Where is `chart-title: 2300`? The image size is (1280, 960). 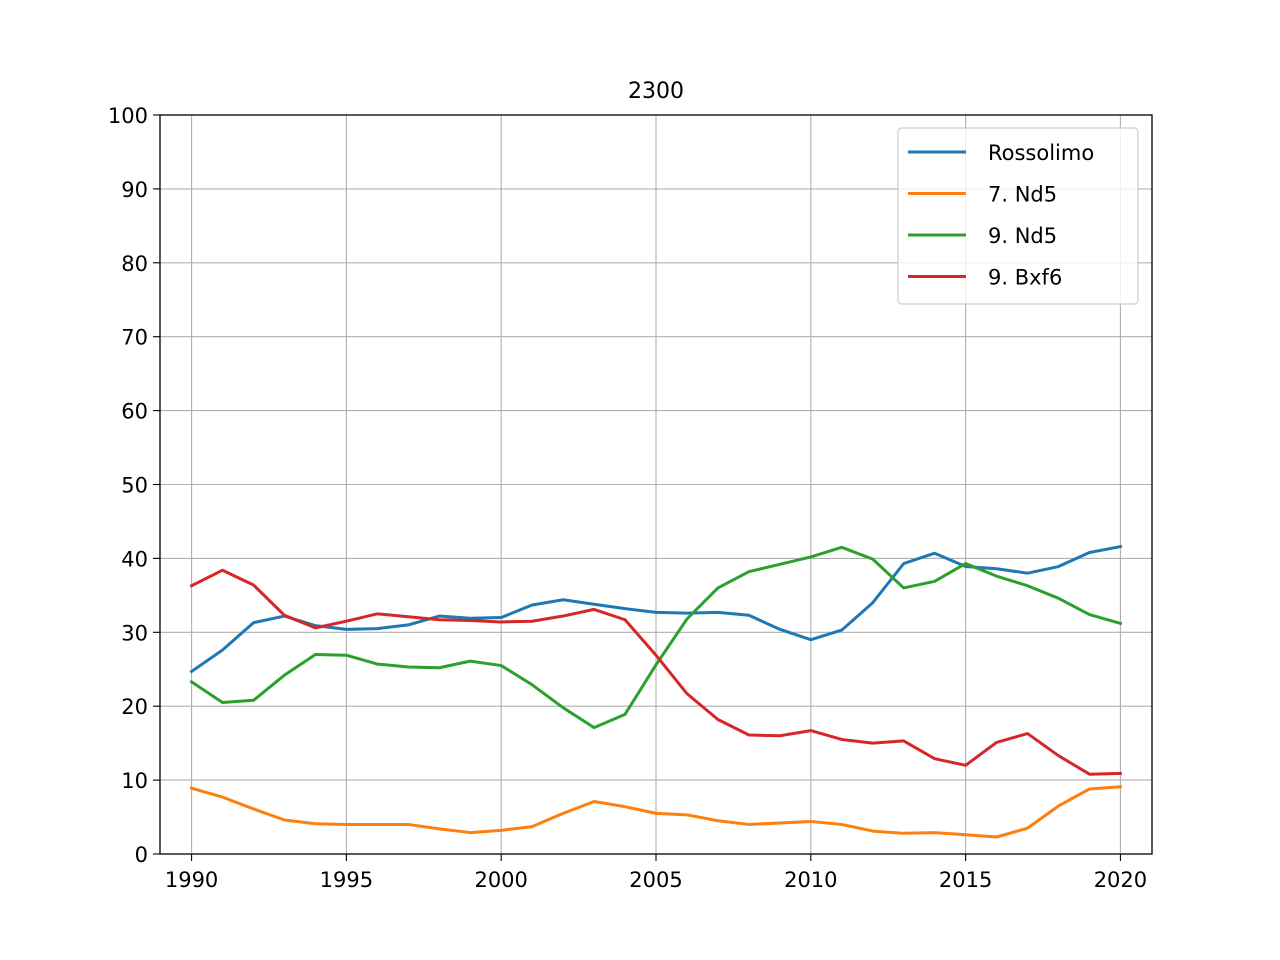
chart-title: 2300 is located at coordinates (656, 91).